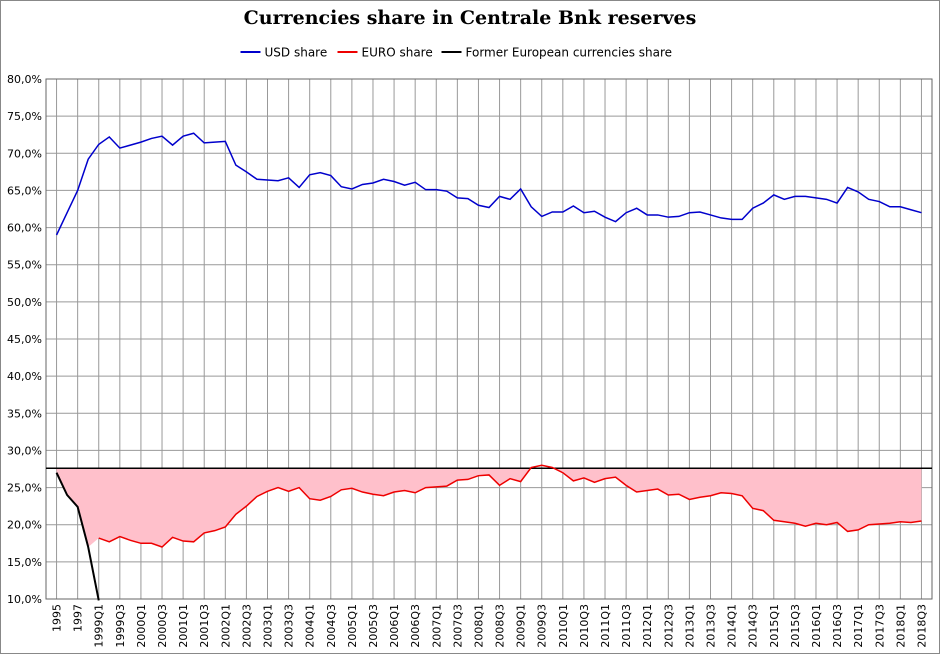 This screenshot has height=654, width=940. I want to click on x-tick-label: 2011Q3, so click(626, 626).